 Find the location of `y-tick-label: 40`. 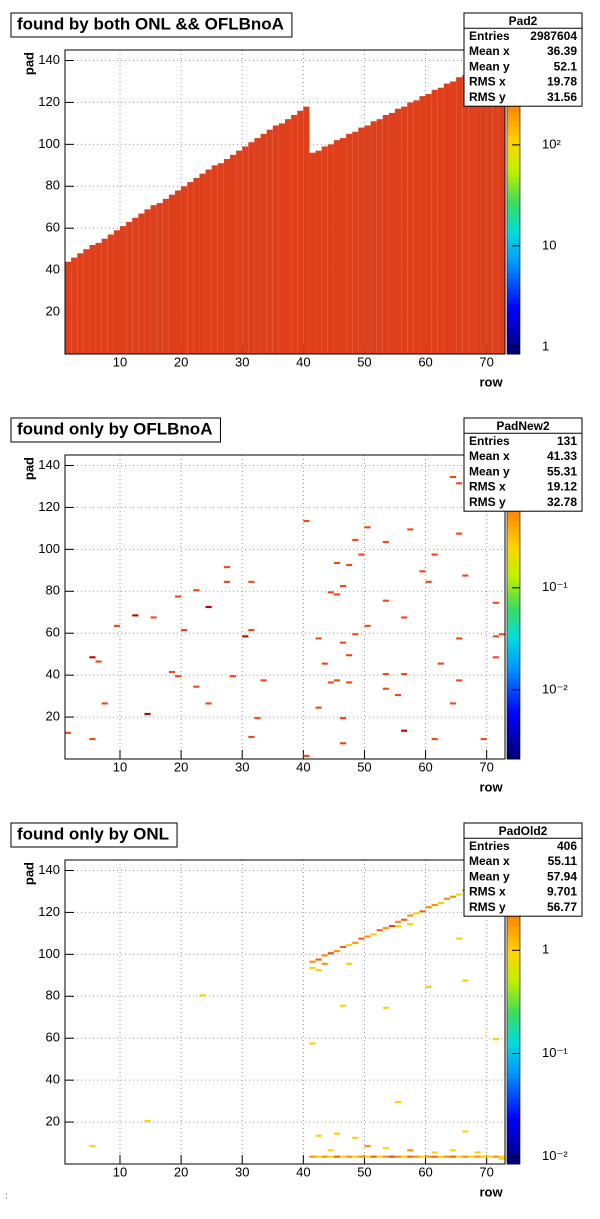

y-tick-label: 40 is located at coordinates (53, 1079).